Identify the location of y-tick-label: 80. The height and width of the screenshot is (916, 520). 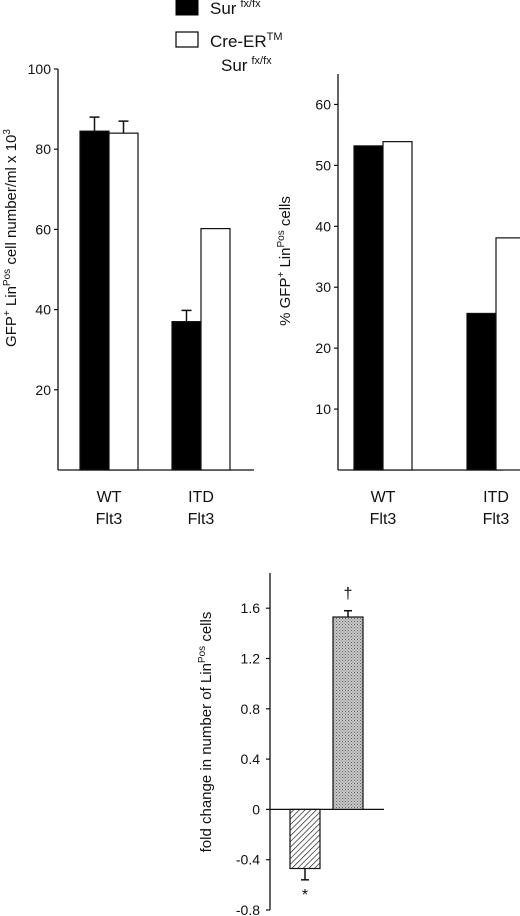
(43, 149).